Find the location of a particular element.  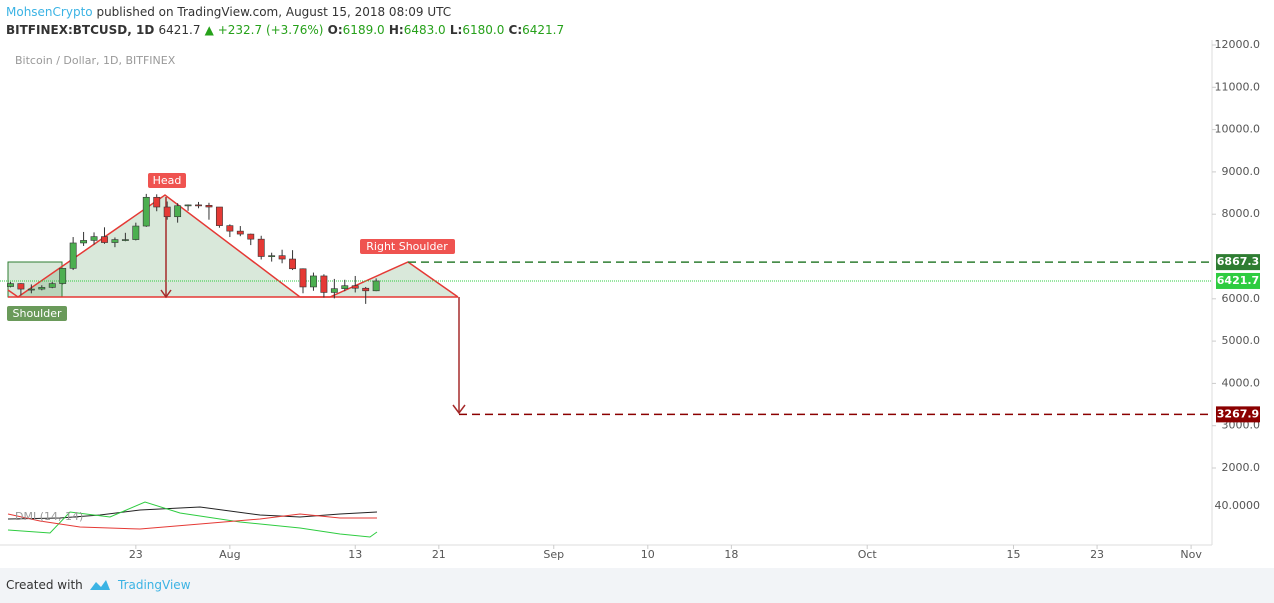

head-label: Head is located at coordinates (167, 180).